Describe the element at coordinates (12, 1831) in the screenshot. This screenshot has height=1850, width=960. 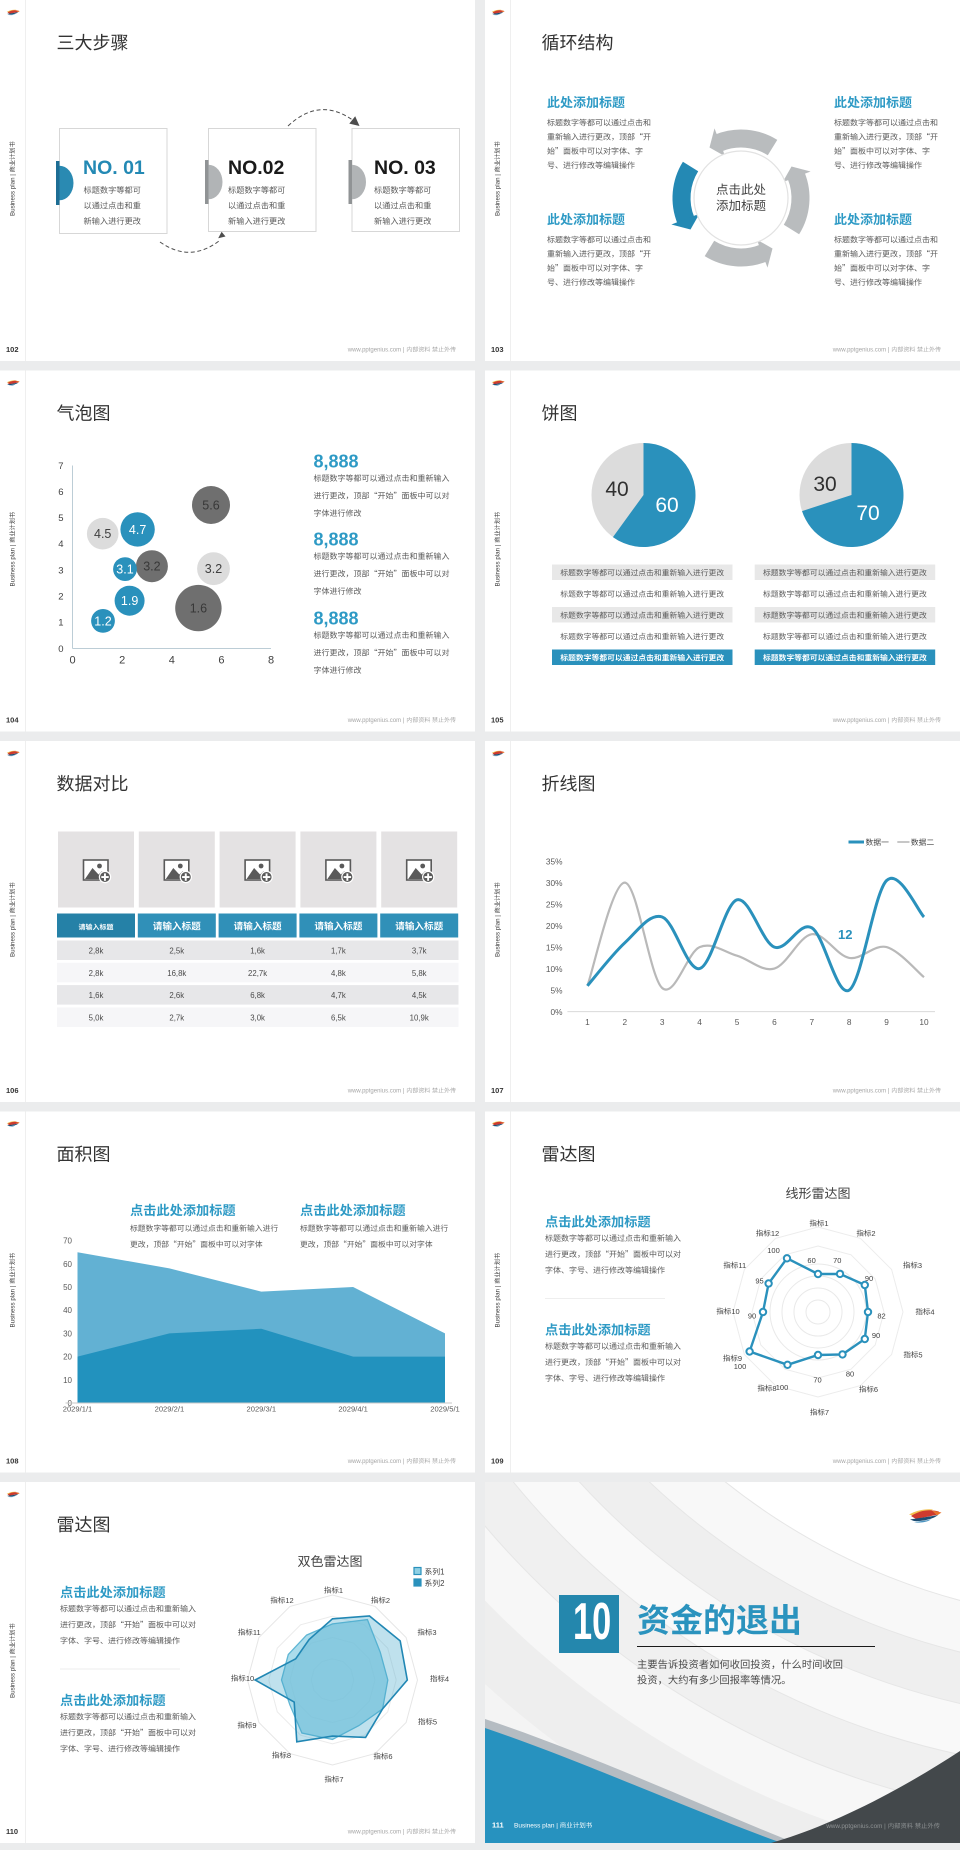
I see `svg-text: 110` at that location.